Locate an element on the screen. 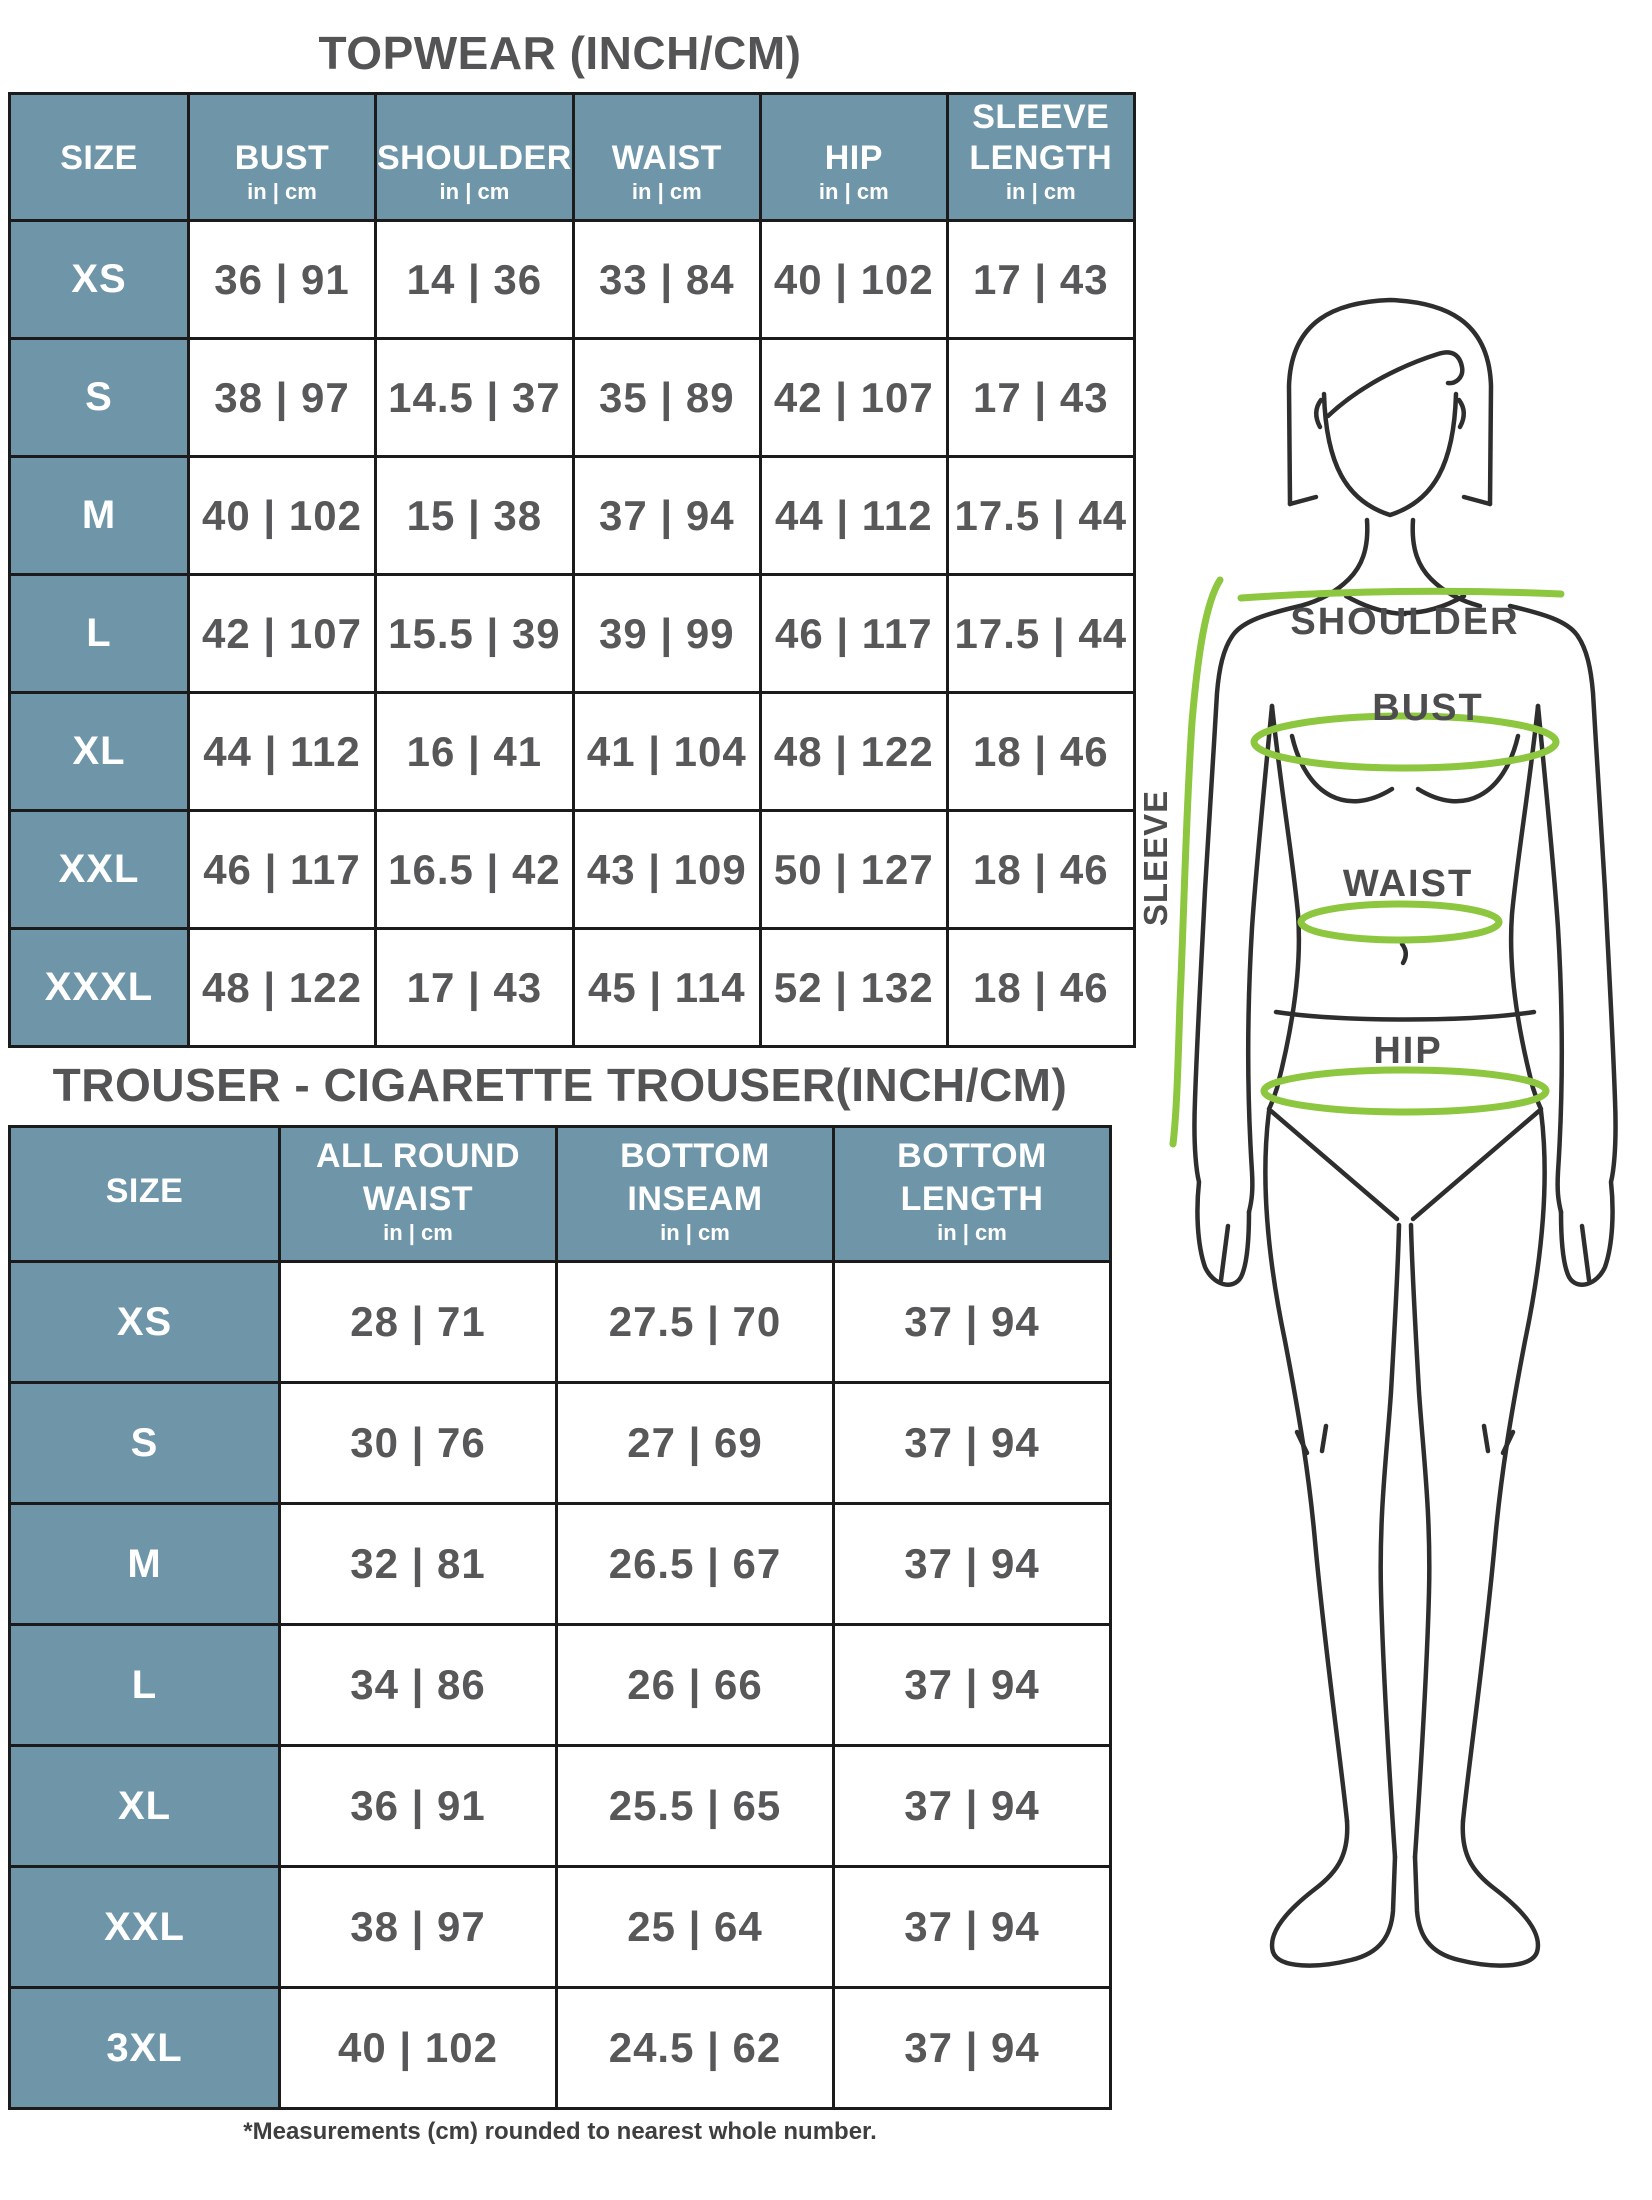 This screenshot has height=2200, width=1652. hip-label: HIP is located at coordinates (1407, 1051).